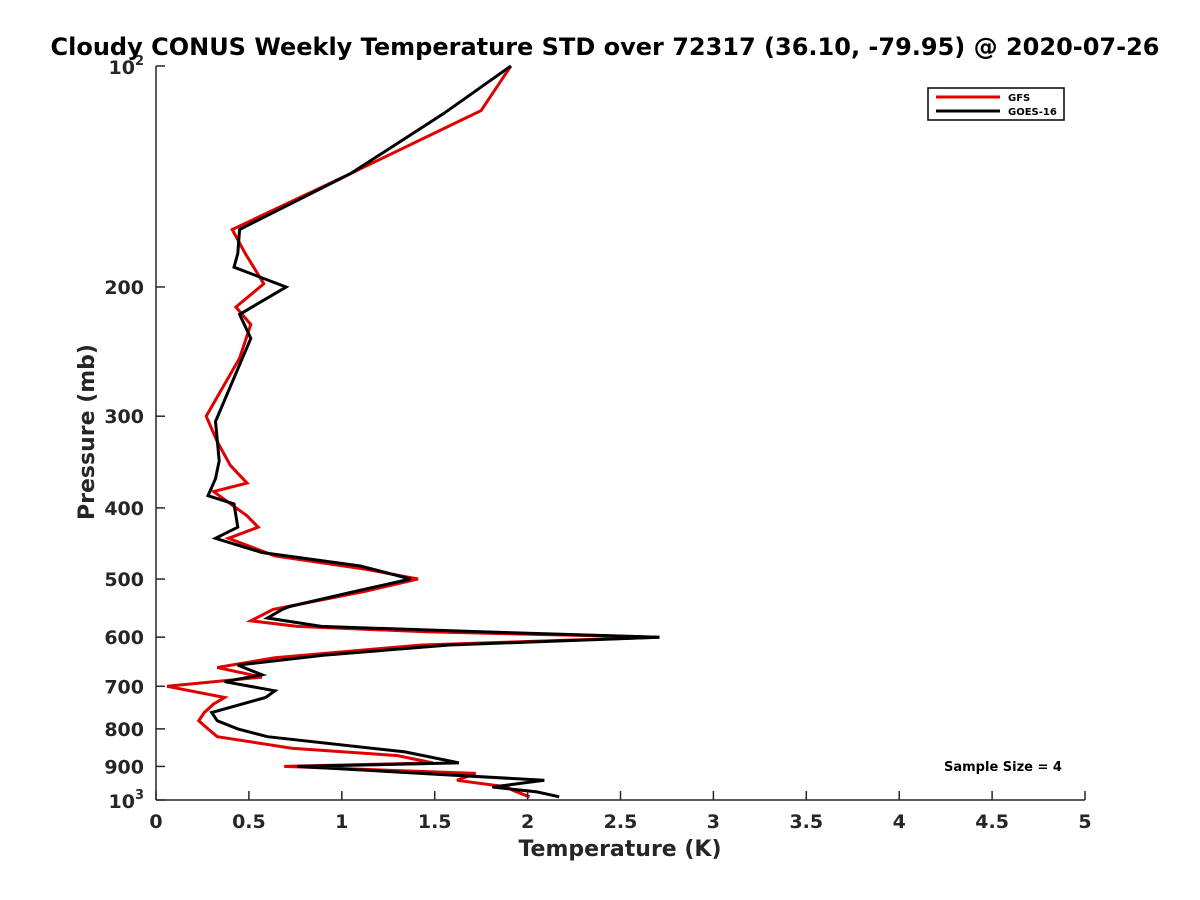 The width and height of the screenshot is (1200, 900). I want to click on x-tick-label: 3, so click(713, 822).